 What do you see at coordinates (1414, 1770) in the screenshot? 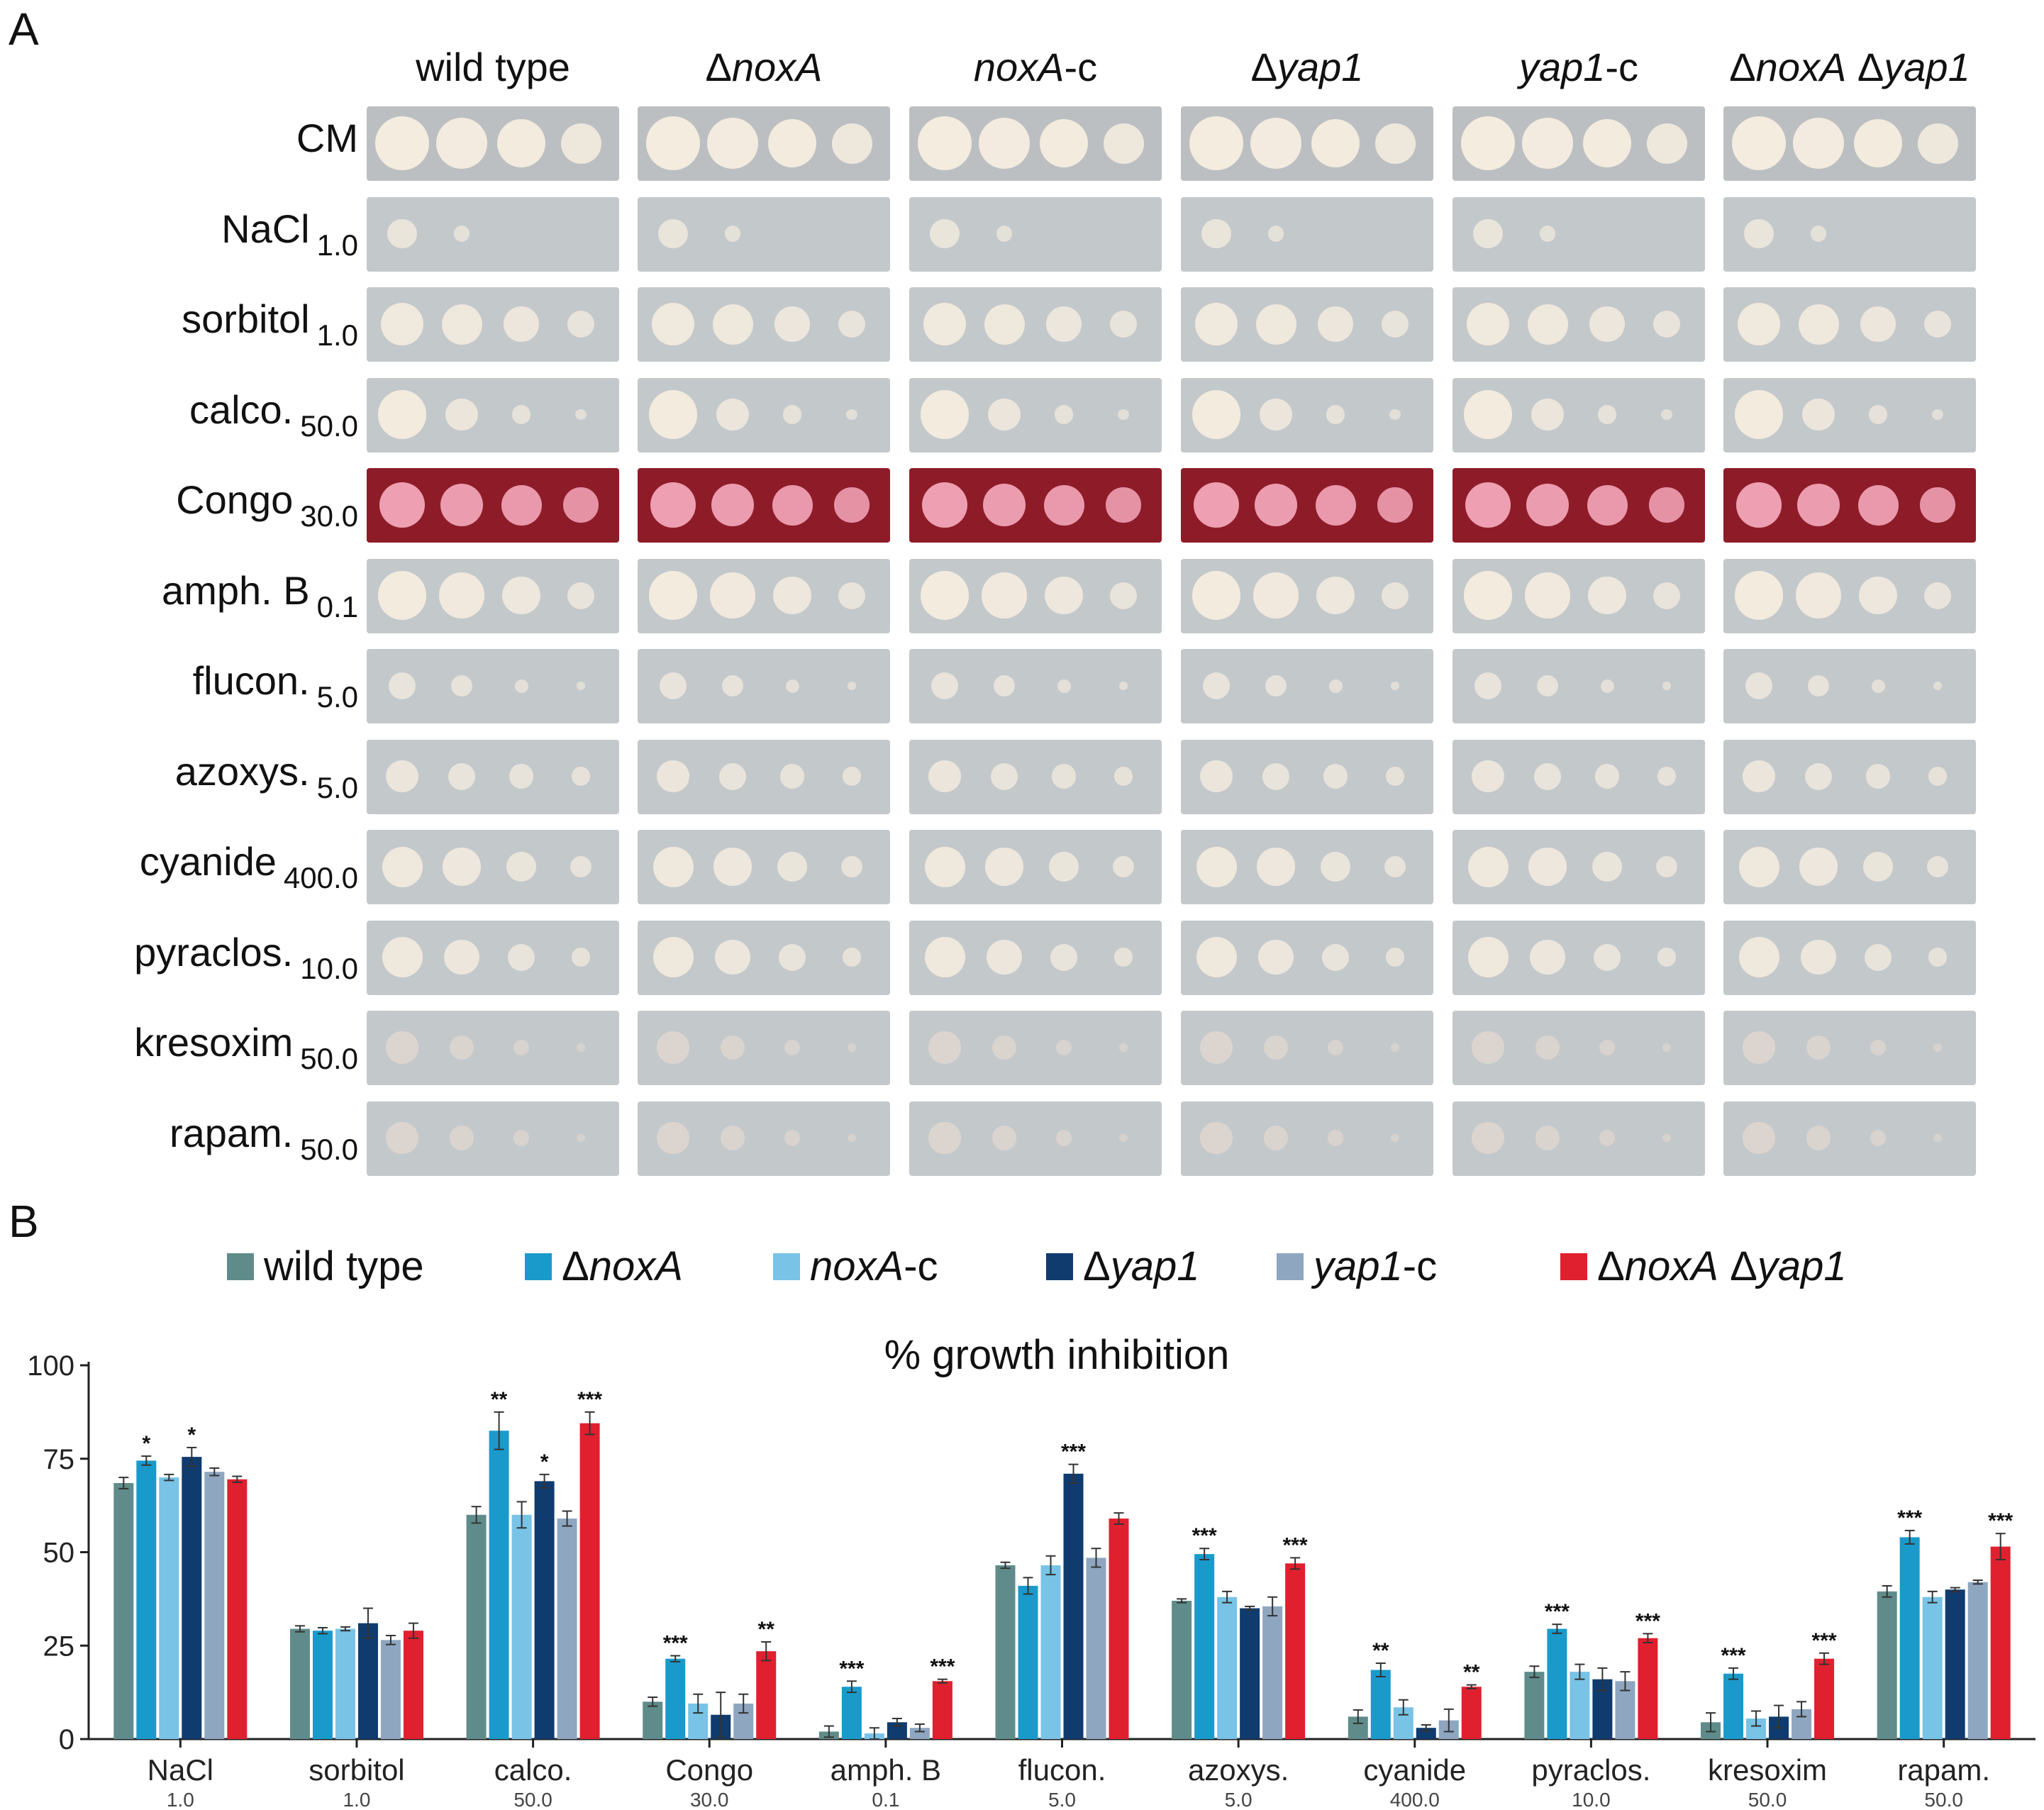
I see `x-tick-label: cyanide` at bounding box center [1414, 1770].